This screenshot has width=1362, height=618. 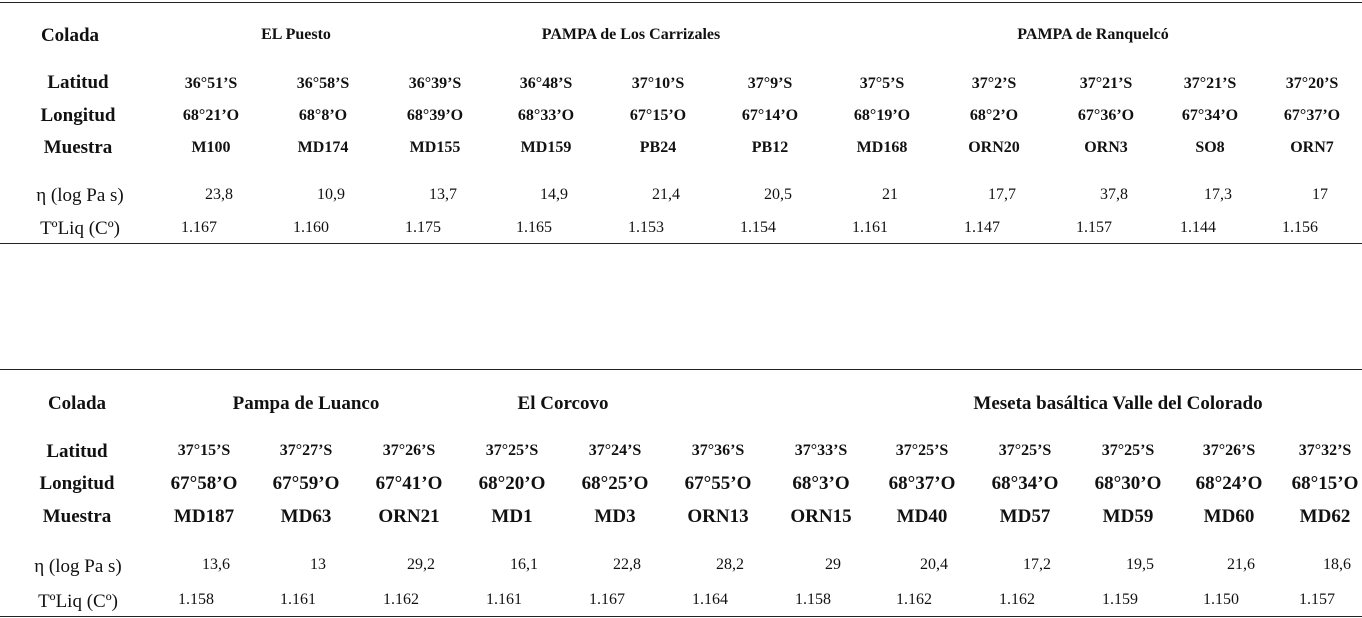 What do you see at coordinates (615, 483) in the screenshot?
I see `lon-cell: 68°25’O` at bounding box center [615, 483].